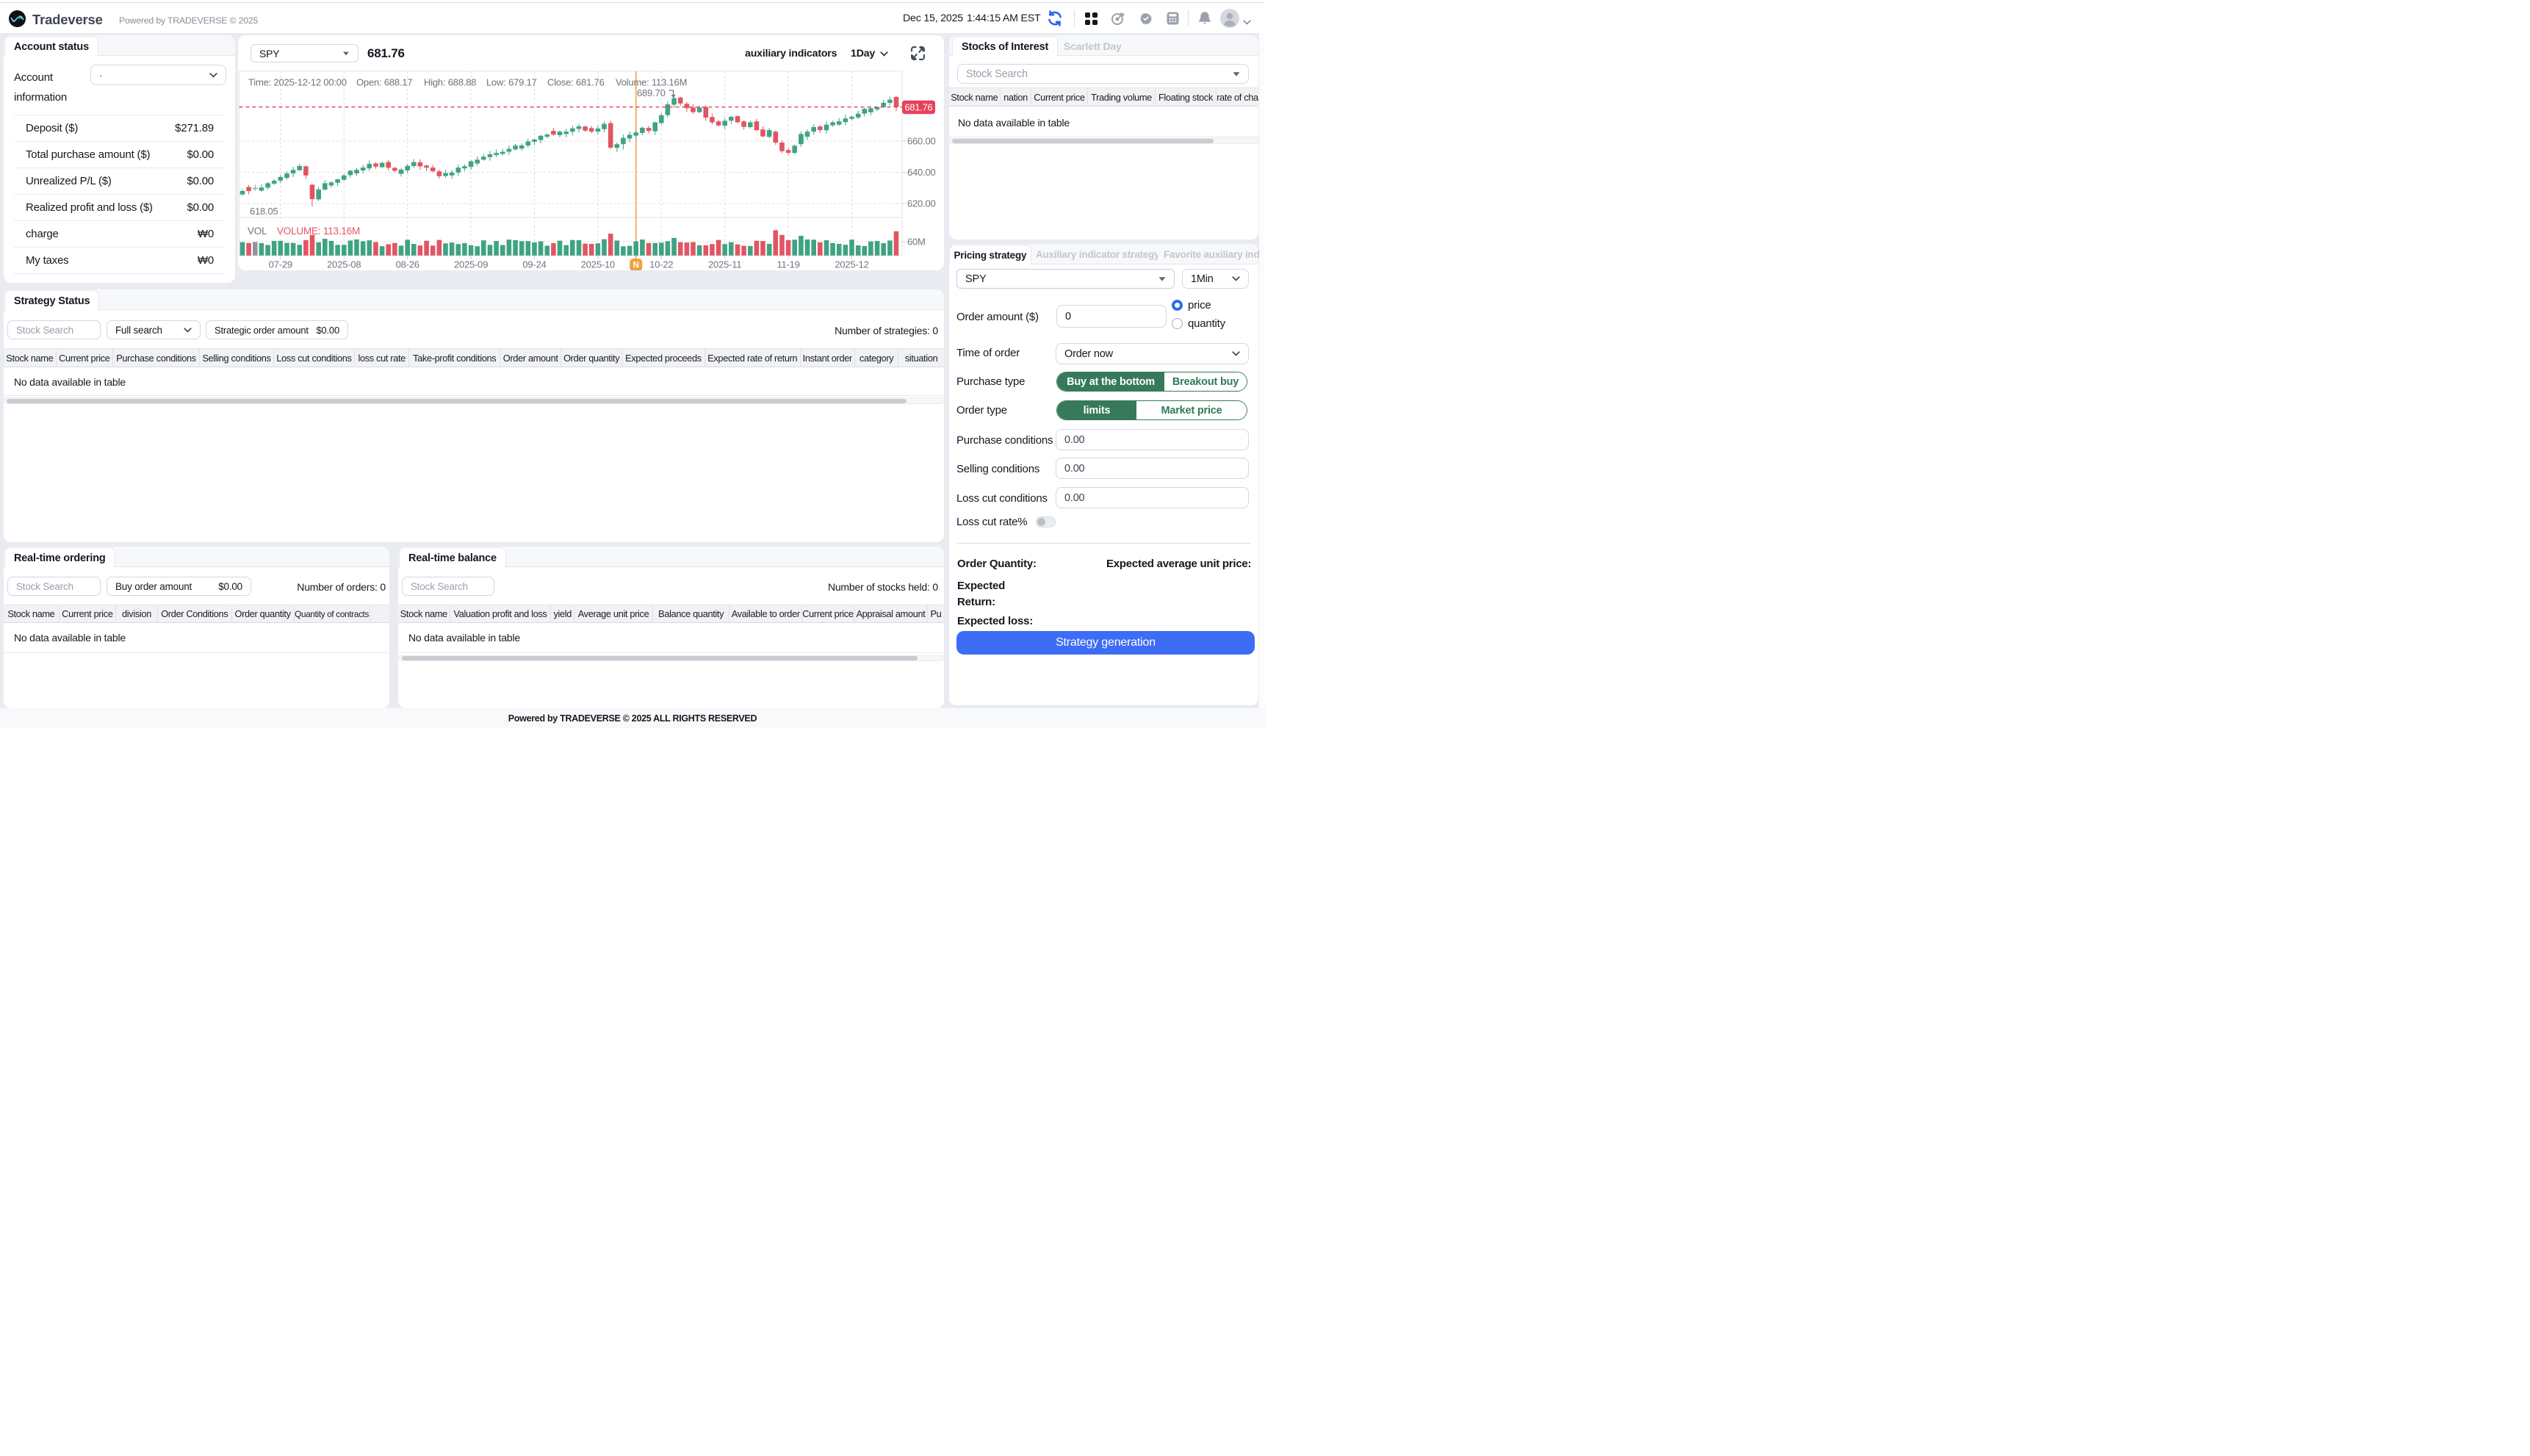  What do you see at coordinates (651, 82) in the screenshot?
I see `svg-text: Volume: 113.16M` at bounding box center [651, 82].